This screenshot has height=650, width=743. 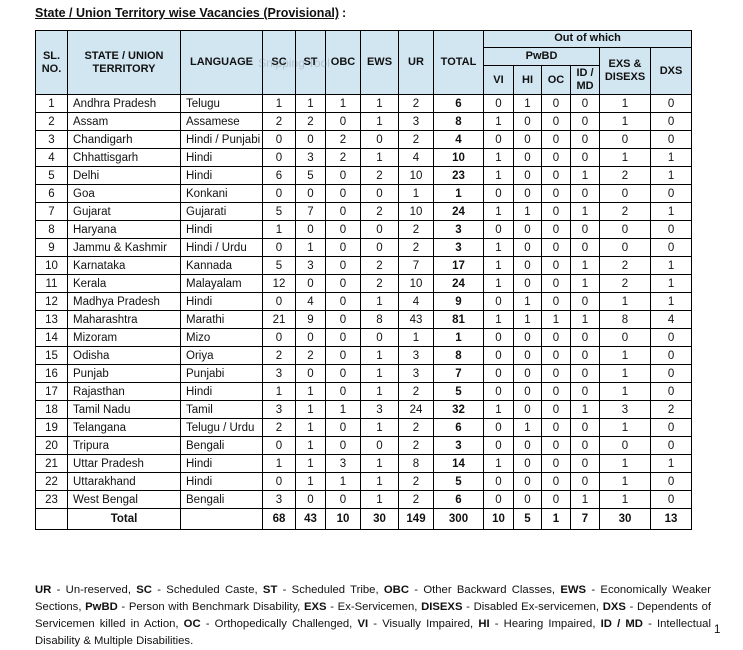 What do you see at coordinates (458, 122) in the screenshot?
I see `cell-total: 8` at bounding box center [458, 122].